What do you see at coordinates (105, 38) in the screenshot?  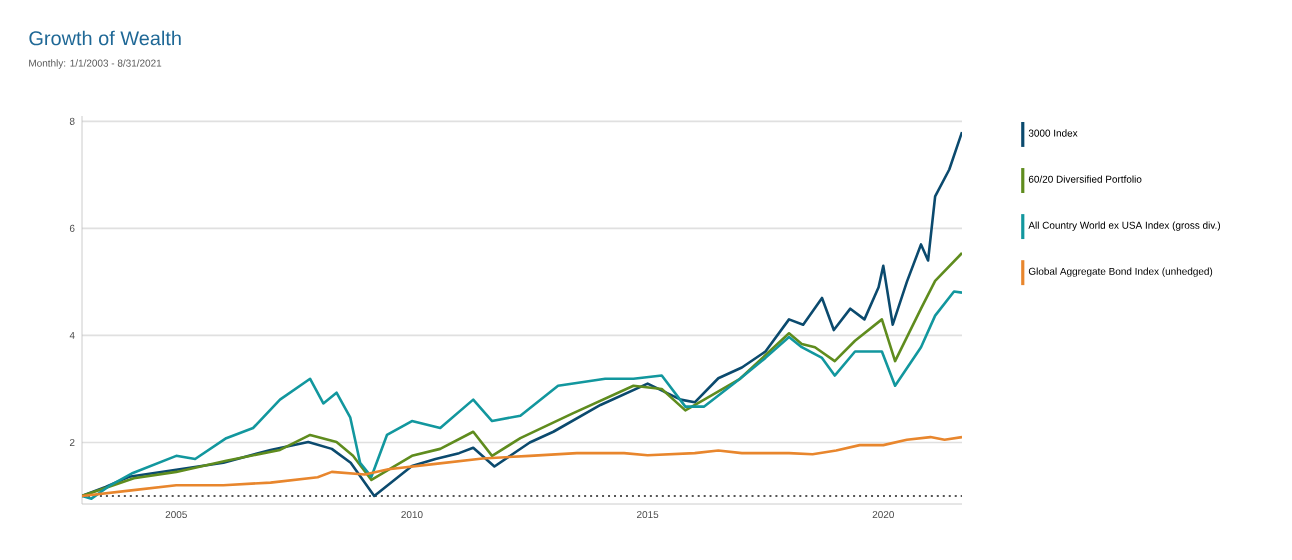 I see `chart-title: Growth of Wealth` at bounding box center [105, 38].